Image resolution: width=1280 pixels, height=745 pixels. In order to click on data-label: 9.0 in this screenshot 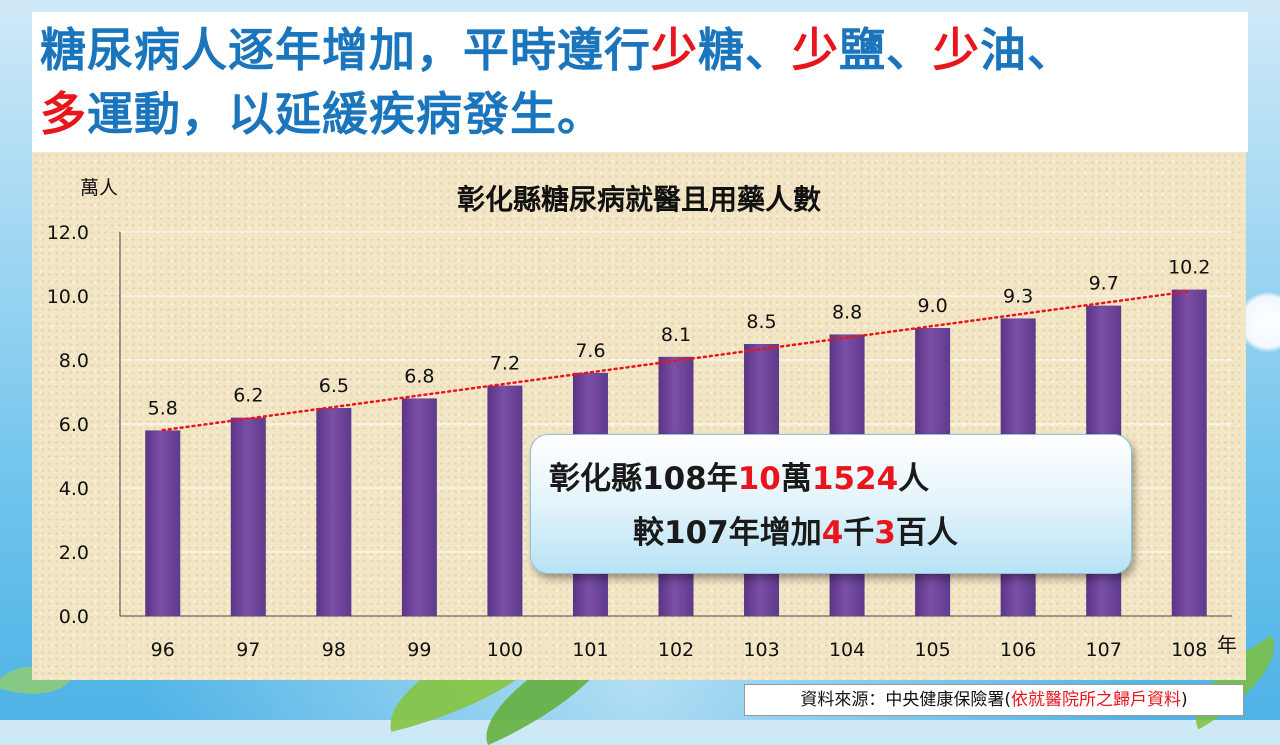, I will do `click(933, 306)`.